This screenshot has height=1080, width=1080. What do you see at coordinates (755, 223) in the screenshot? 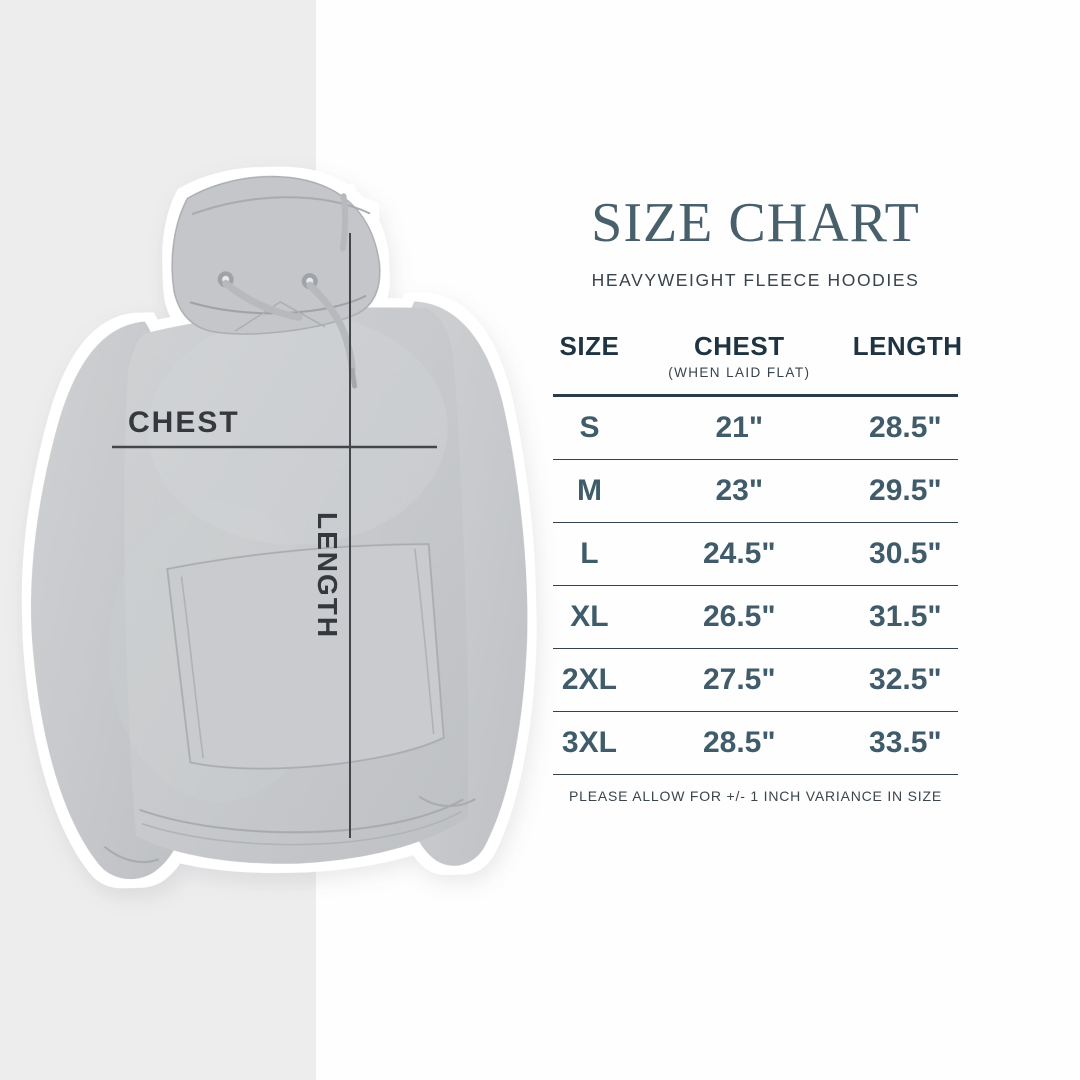
I see `page-title: SIZE CHART` at bounding box center [755, 223].